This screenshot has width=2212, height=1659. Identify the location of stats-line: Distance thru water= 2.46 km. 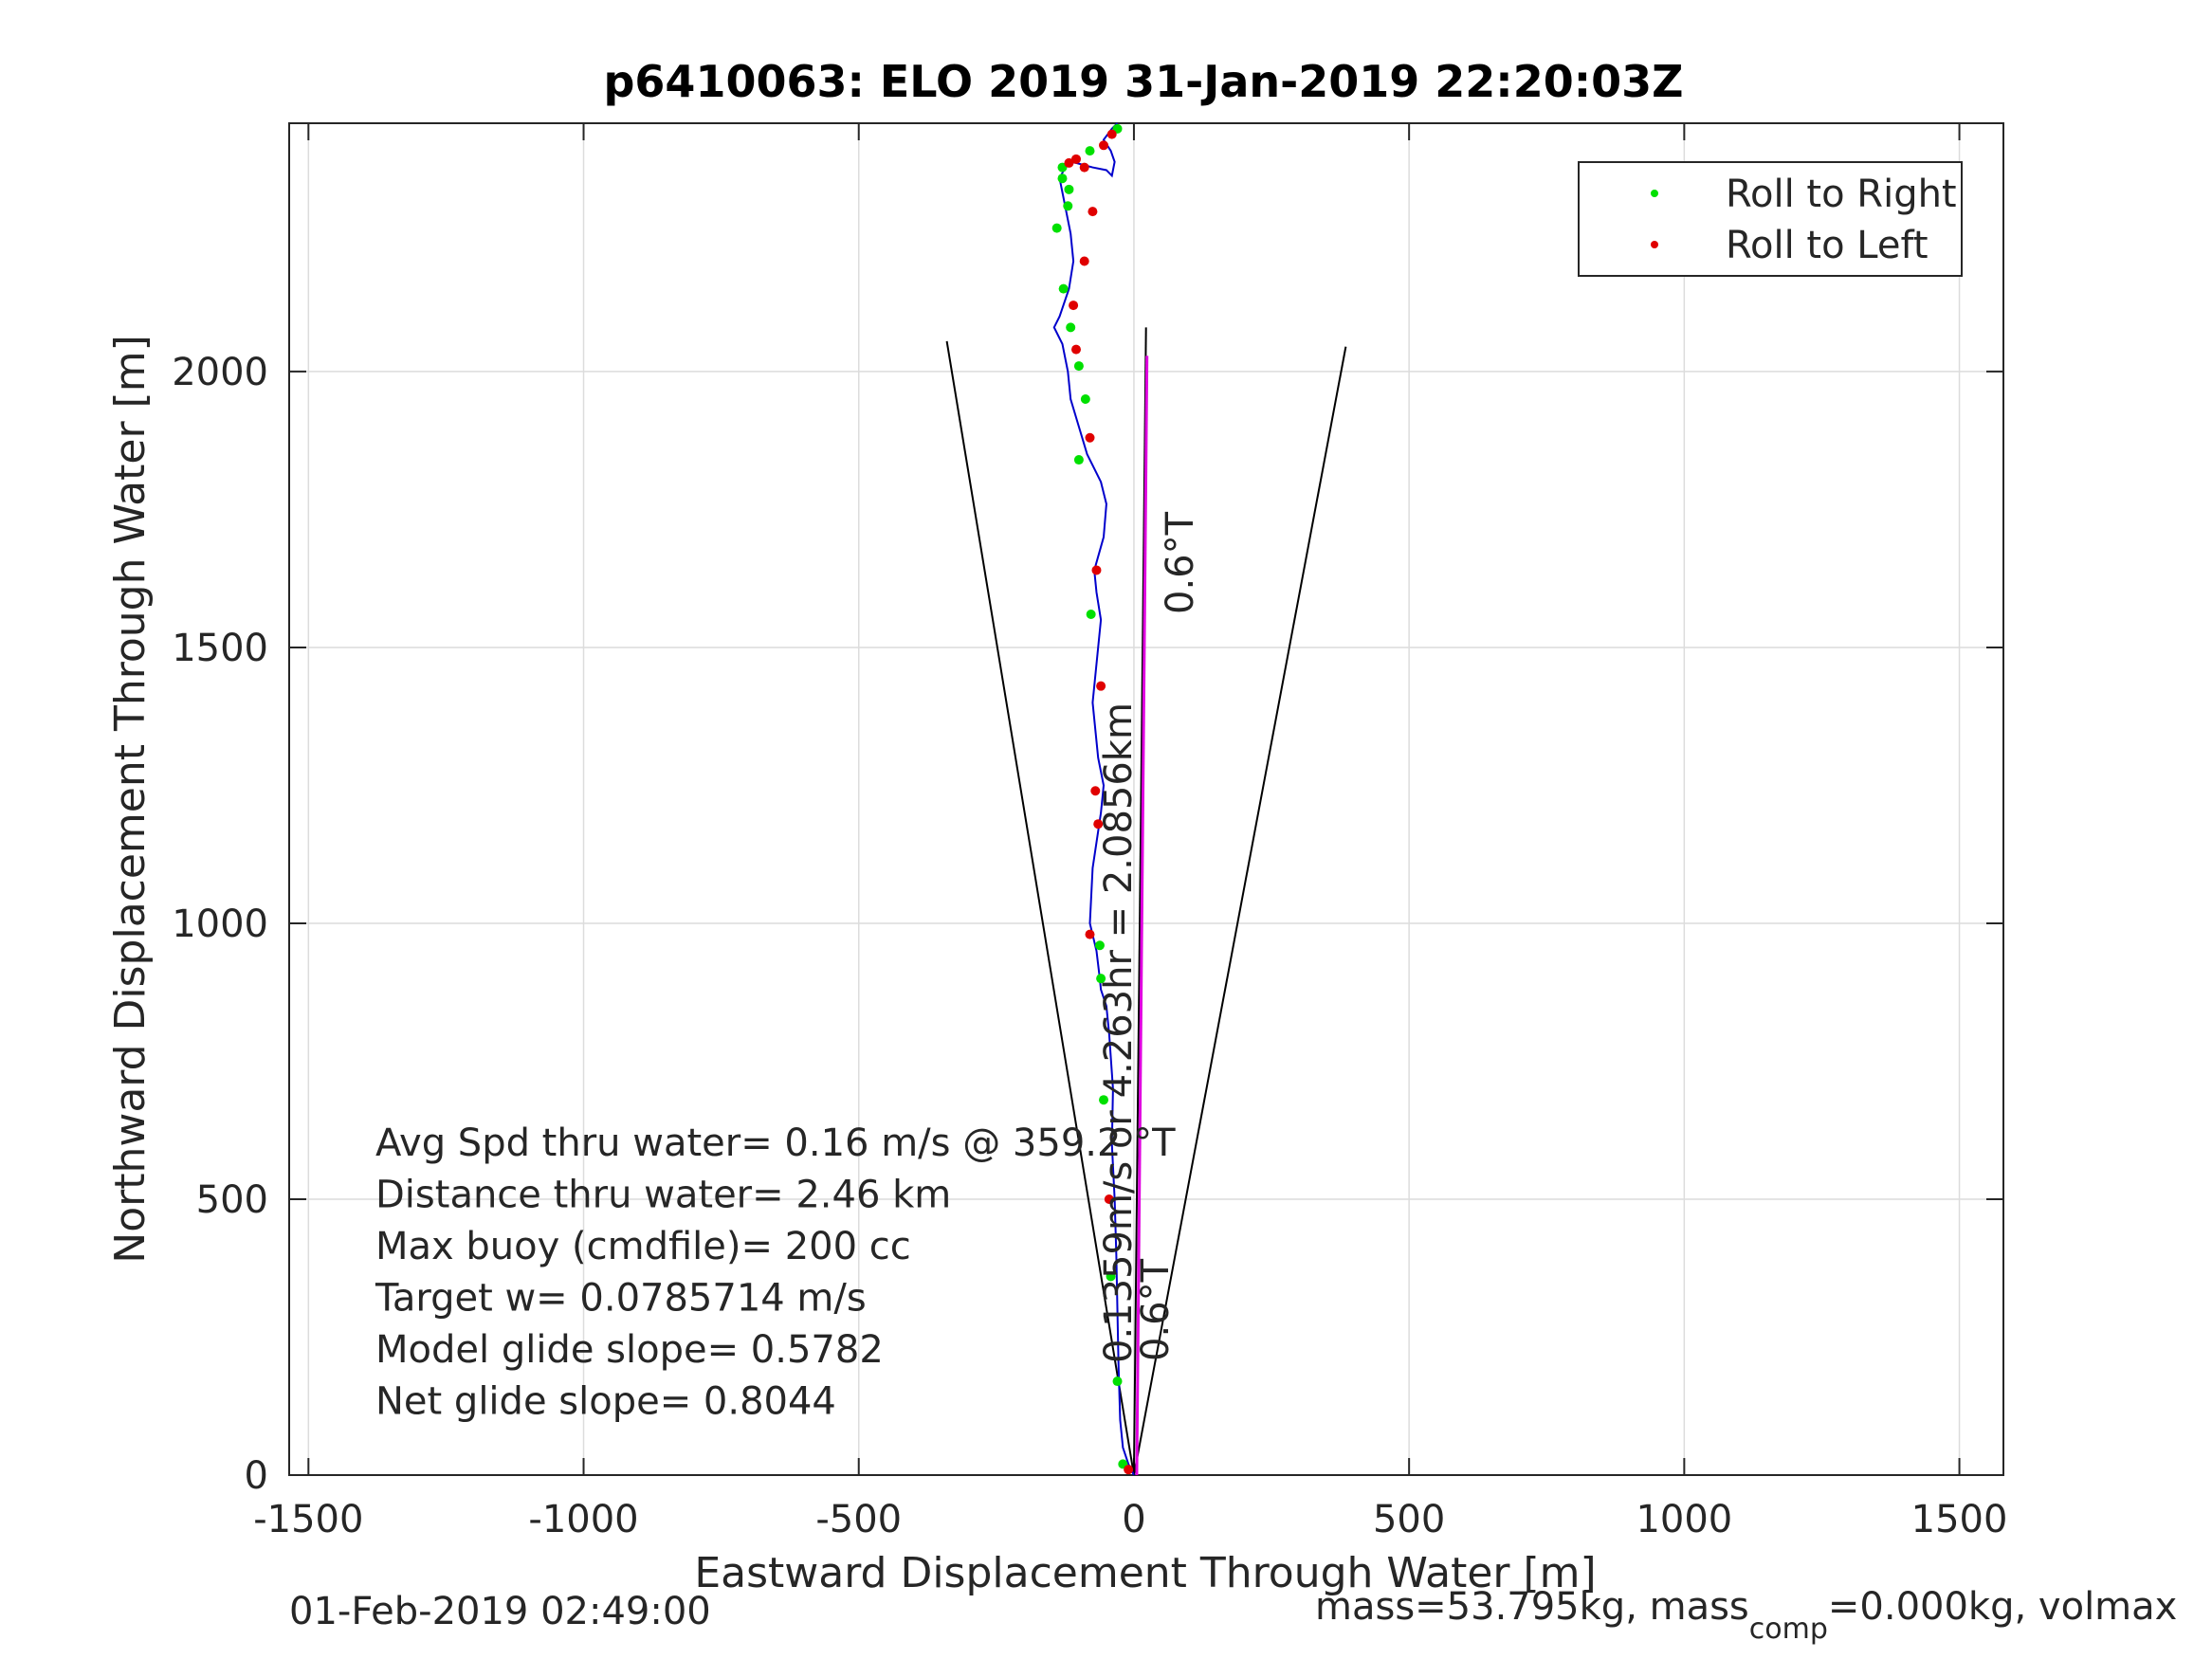
(663, 1195).